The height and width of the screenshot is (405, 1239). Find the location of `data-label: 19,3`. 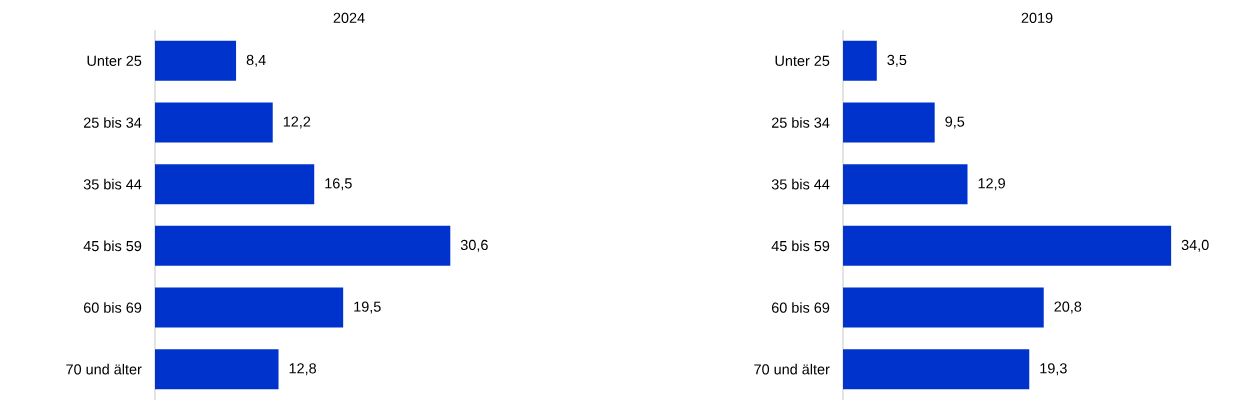

data-label: 19,3 is located at coordinates (1053, 369).